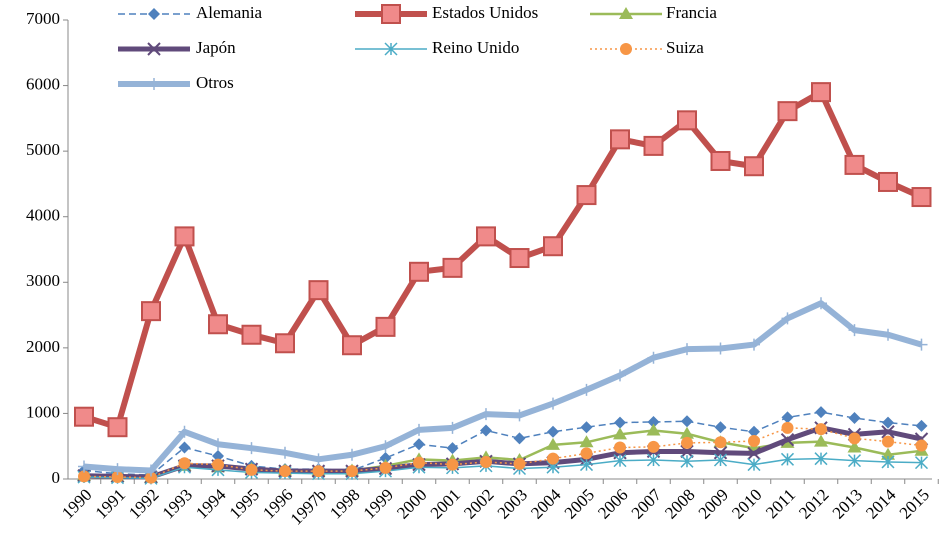 This screenshot has height=545, width=939. I want to click on x-tick-label: 2009, so click(713, 503).